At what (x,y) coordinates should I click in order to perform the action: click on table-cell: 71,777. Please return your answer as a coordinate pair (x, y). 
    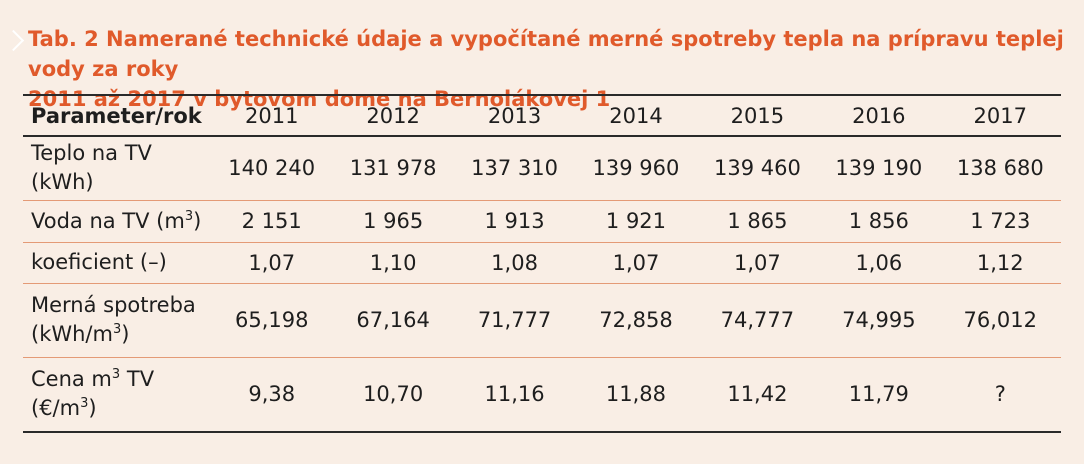
    Looking at the image, I should click on (514, 320).